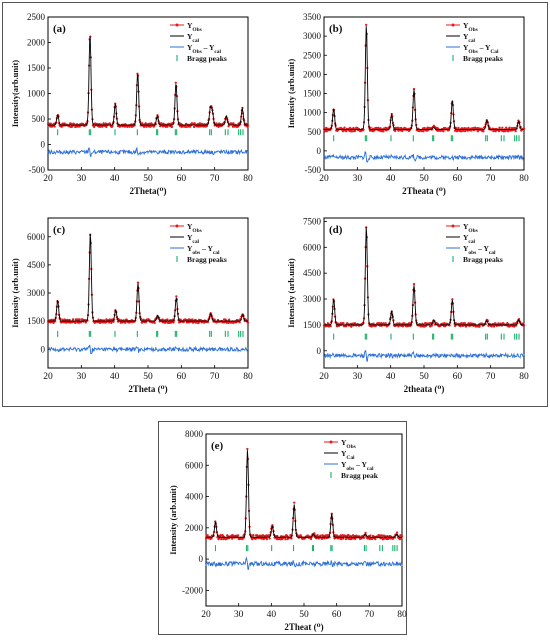  What do you see at coordinates (177, 226) in the screenshot?
I see `legend-swatch-dot` at bounding box center [177, 226].